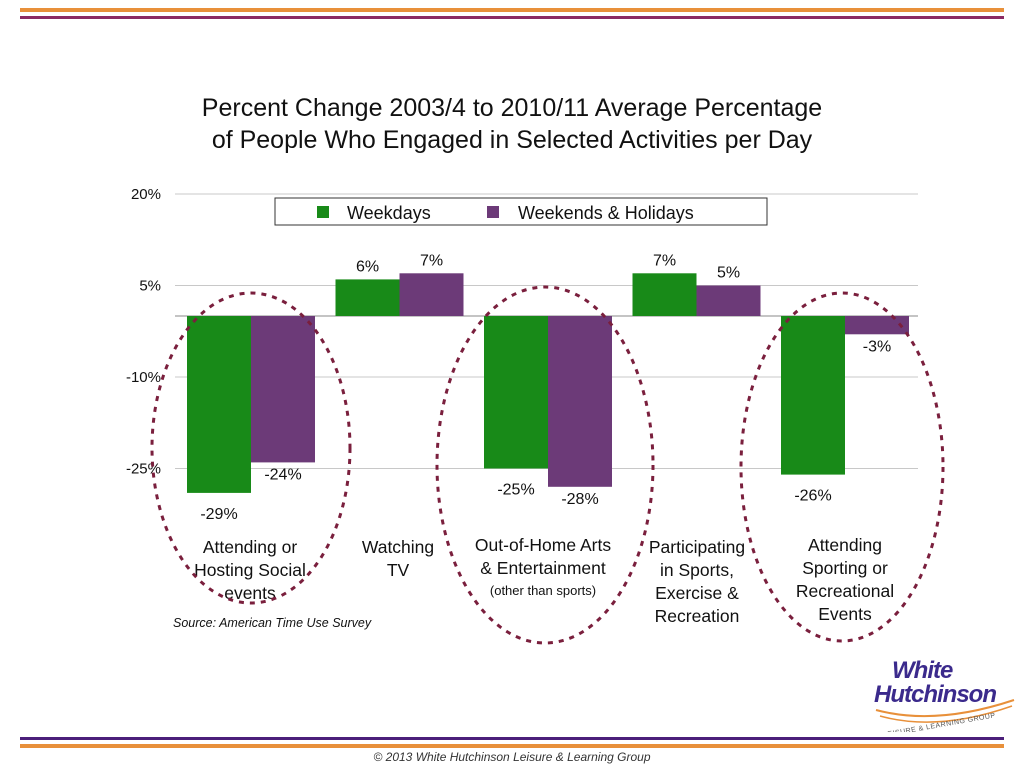 Image resolution: width=1024 pixels, height=768 pixels. Describe the element at coordinates (606, 213) in the screenshot. I see `legend-label-weekends: Weekends & Holidays` at that location.